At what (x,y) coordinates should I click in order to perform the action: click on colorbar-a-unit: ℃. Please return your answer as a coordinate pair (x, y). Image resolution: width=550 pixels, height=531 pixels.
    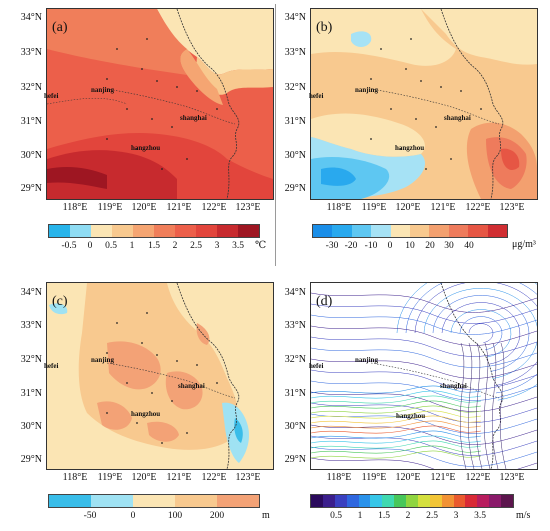
    Looking at the image, I should click on (261, 245).